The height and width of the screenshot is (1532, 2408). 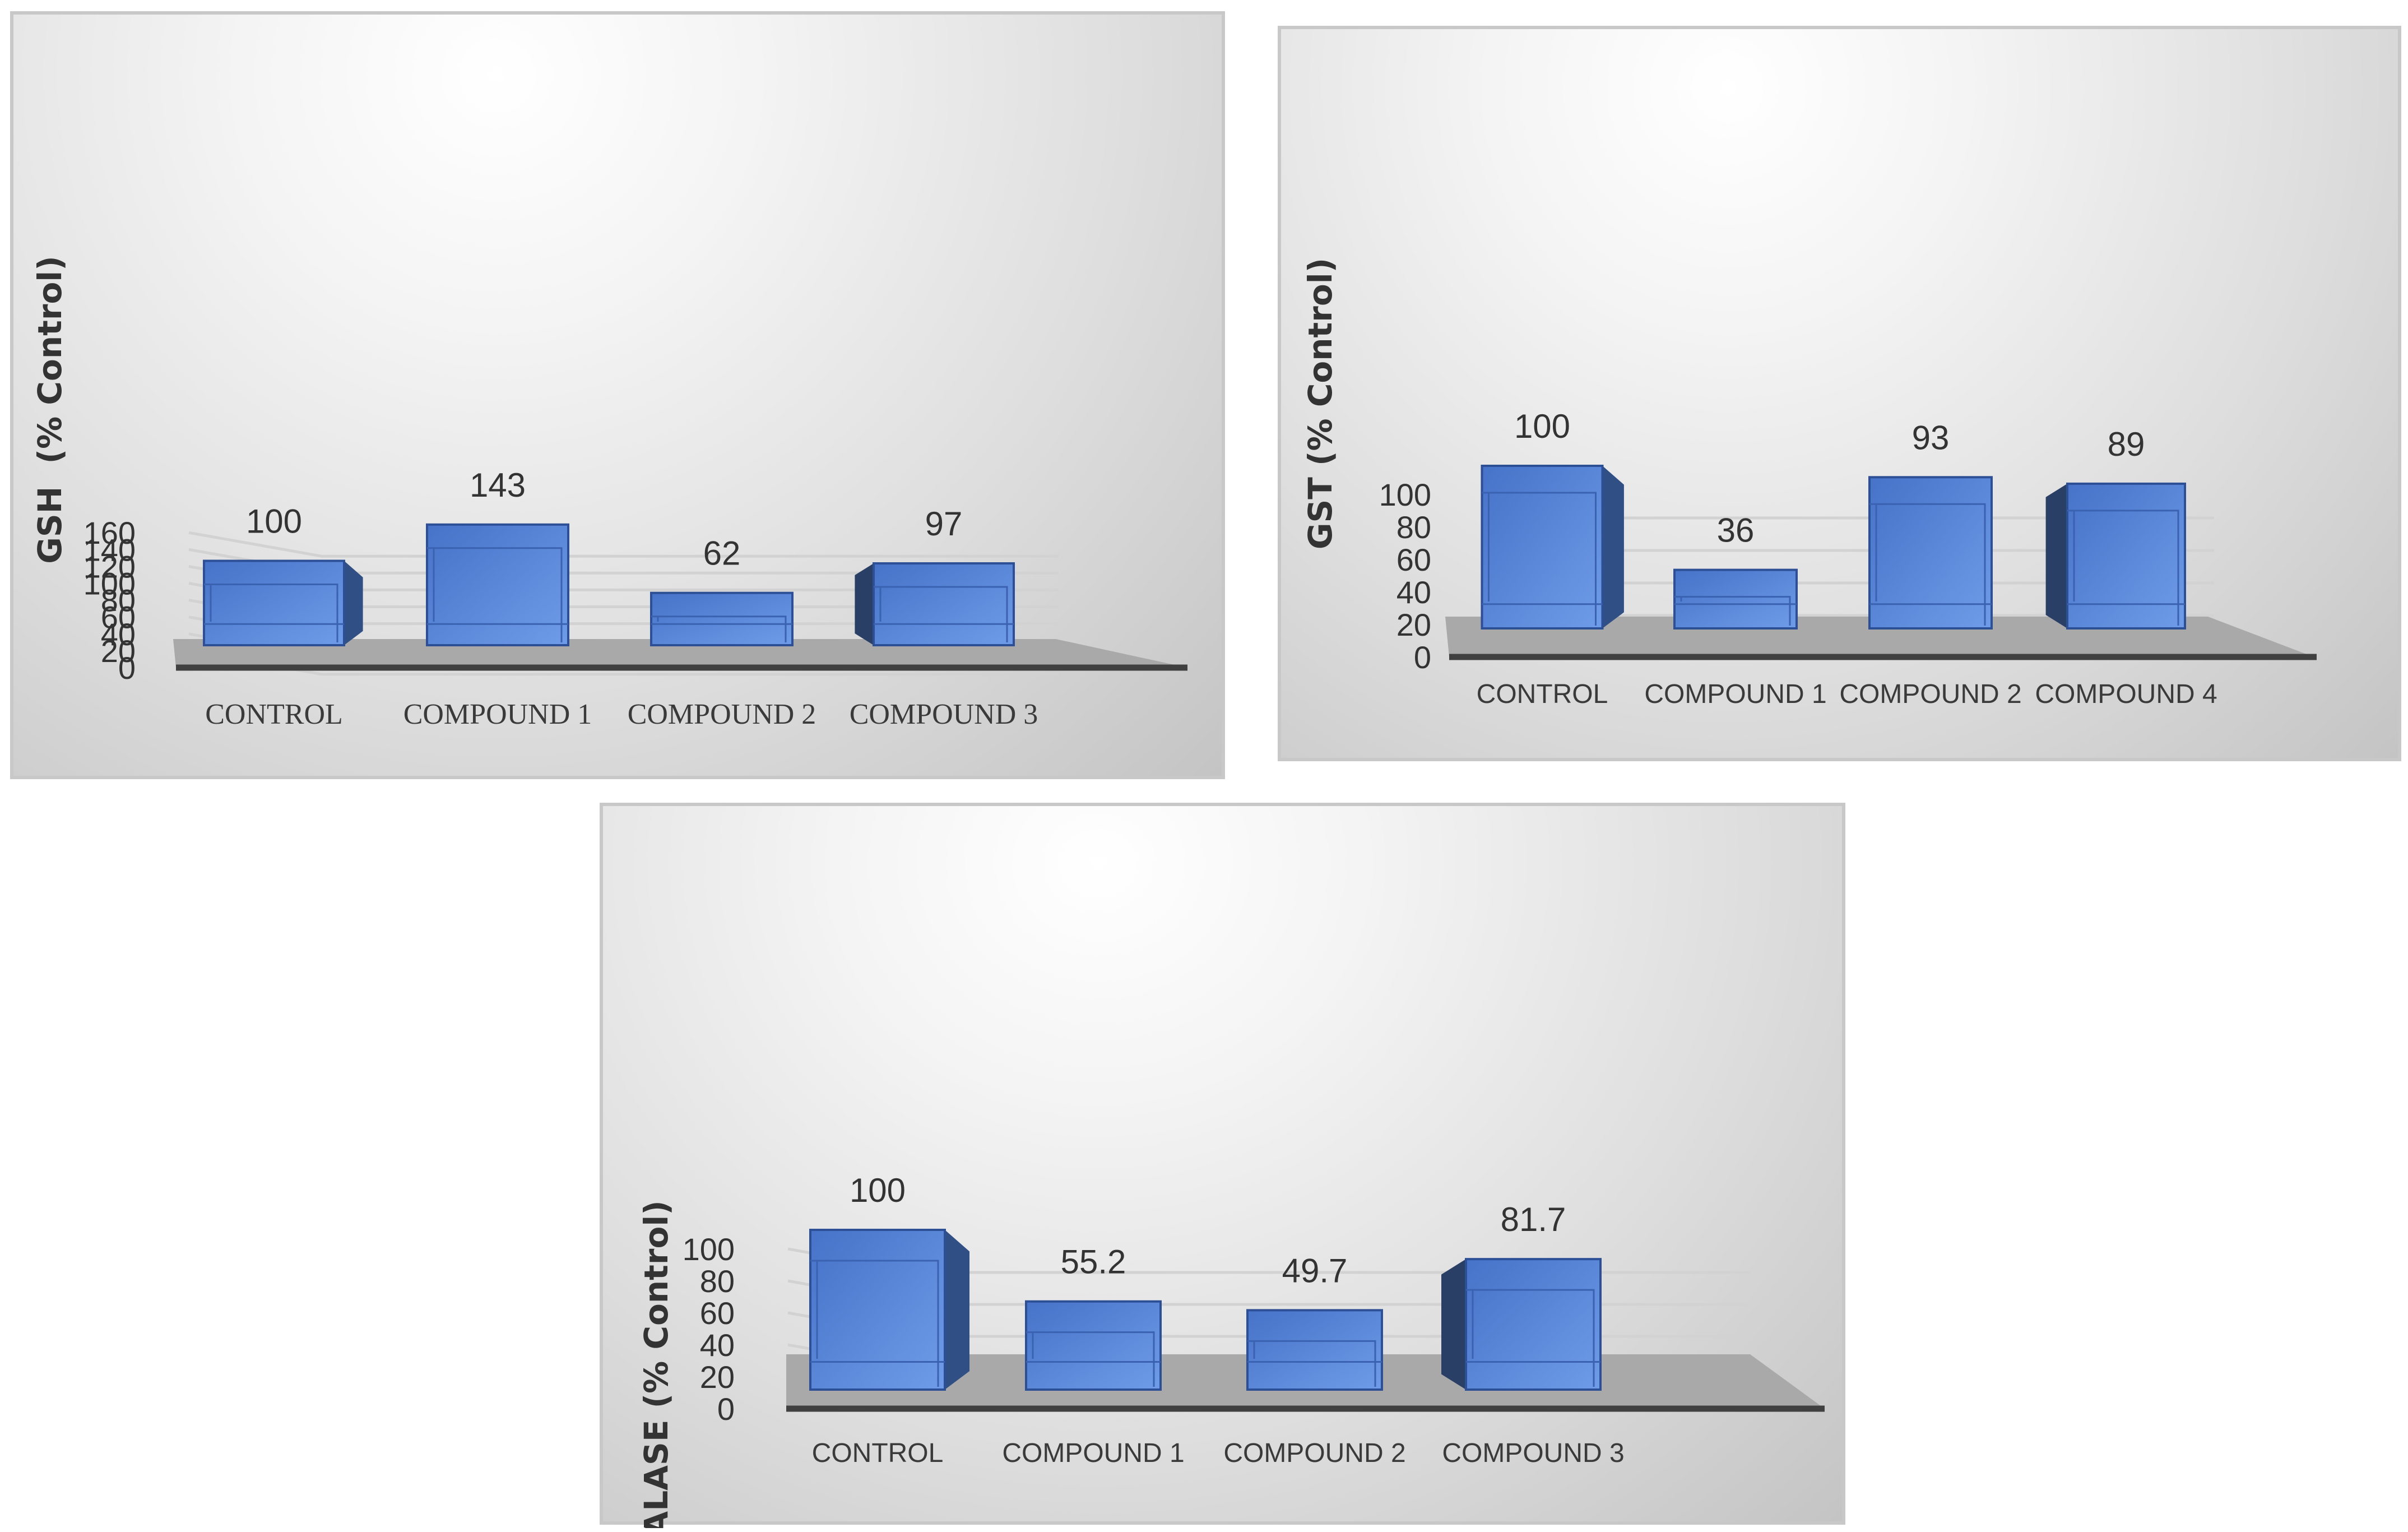 What do you see at coordinates (1320, 403) in the screenshot?
I see `y-axis-label: GST (% Control)` at bounding box center [1320, 403].